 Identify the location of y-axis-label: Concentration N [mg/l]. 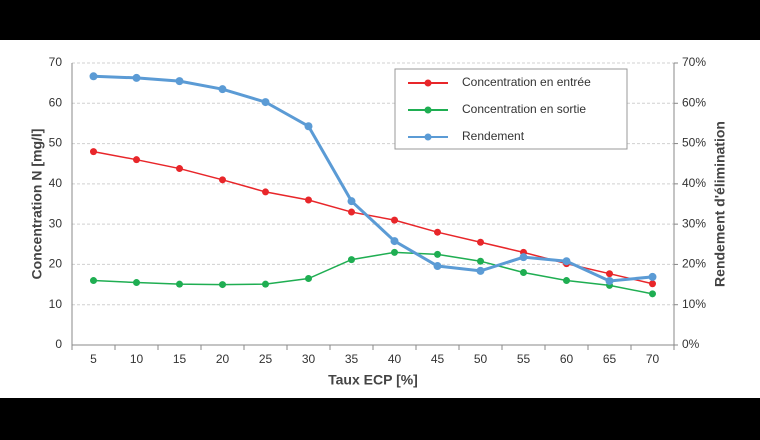
(37, 204).